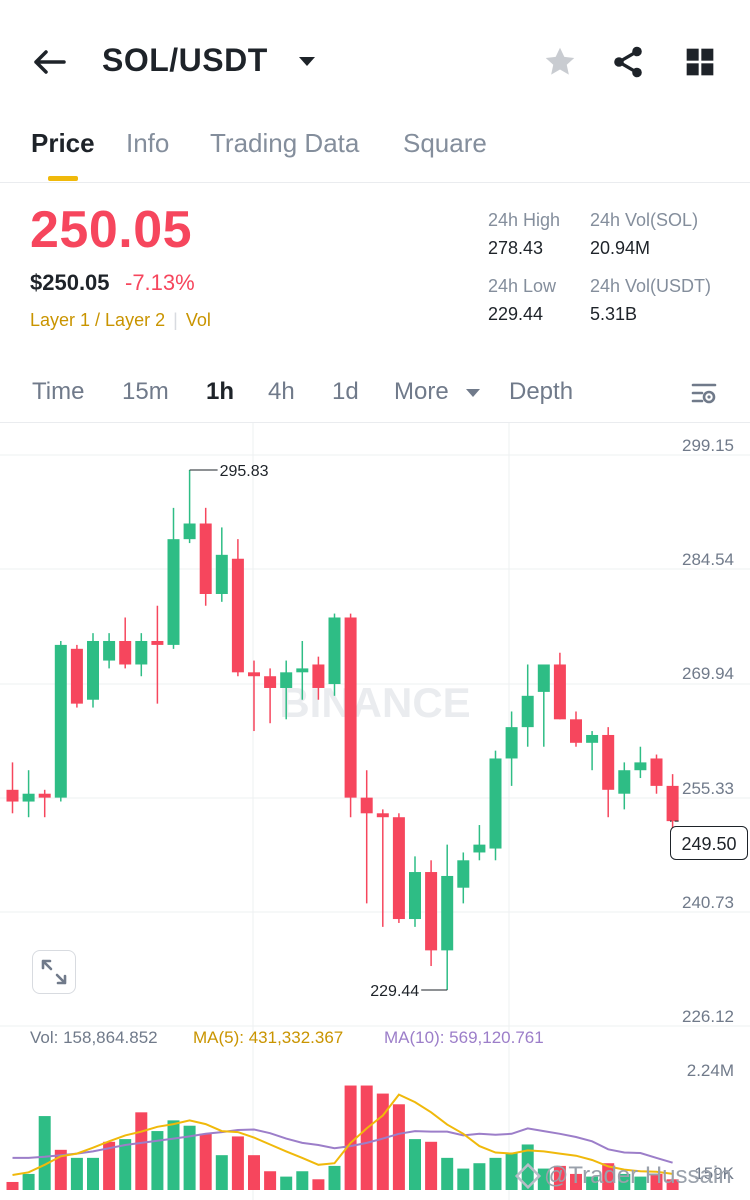 Image resolution: width=750 pixels, height=1200 pixels. What do you see at coordinates (268, 1037) in the screenshot?
I see `ma5-legend-value: MA(5): 431,332.367` at bounding box center [268, 1037].